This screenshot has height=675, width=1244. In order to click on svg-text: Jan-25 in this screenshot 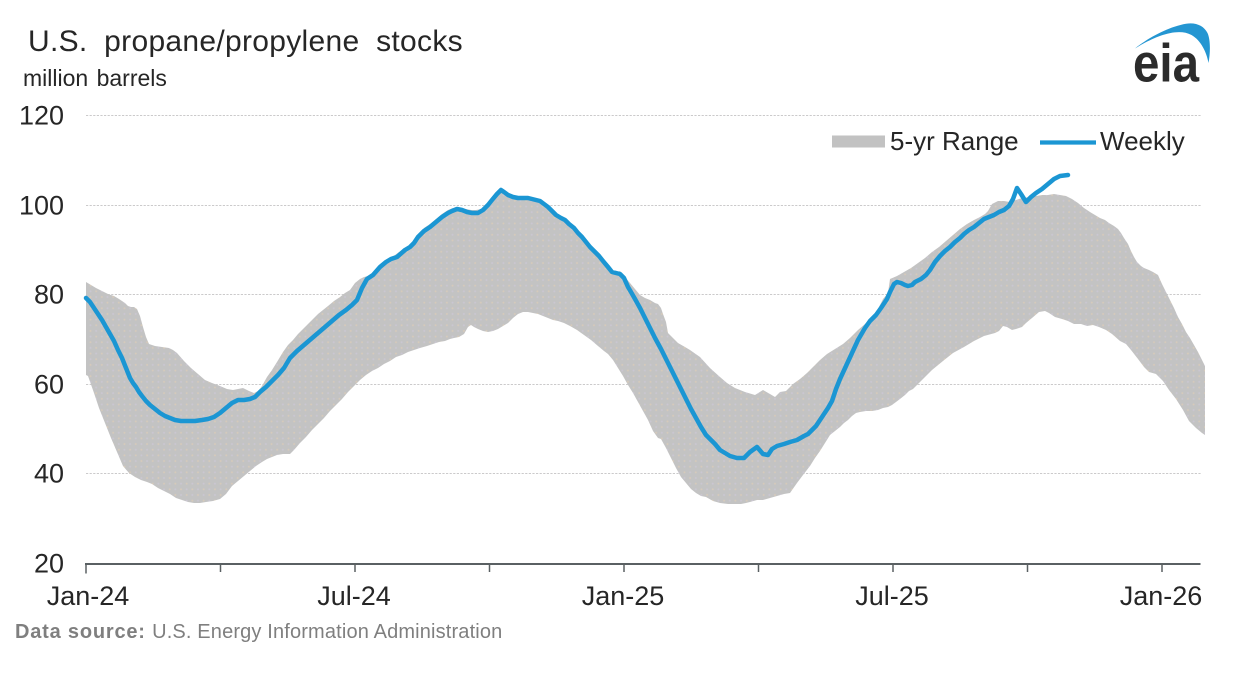, I will do `click(623, 596)`.